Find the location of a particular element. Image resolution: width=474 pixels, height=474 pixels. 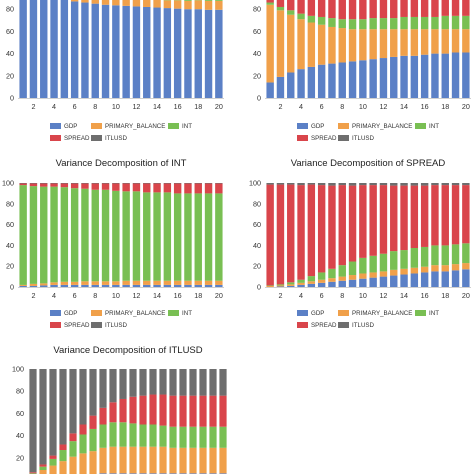

y-tick-label: 0 is located at coordinates (259, 287).